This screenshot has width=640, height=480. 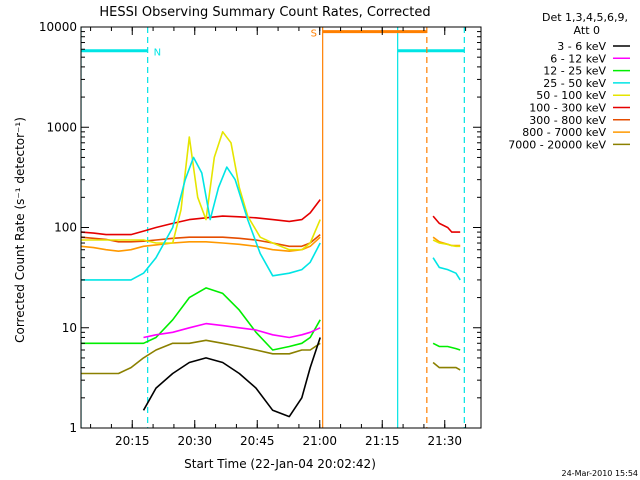 What do you see at coordinates (600, 473) in the screenshot?
I see `date-stamp: 24-Mar-2010 15:54` at bounding box center [600, 473].